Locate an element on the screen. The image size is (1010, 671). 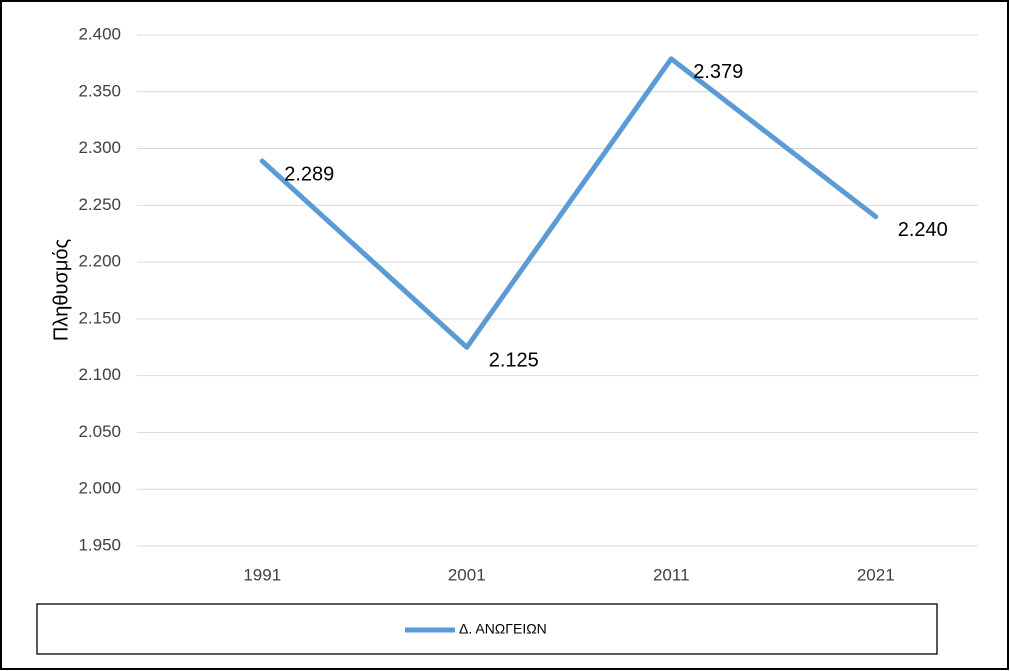
x-tick-label: 2011 is located at coordinates (671, 574).